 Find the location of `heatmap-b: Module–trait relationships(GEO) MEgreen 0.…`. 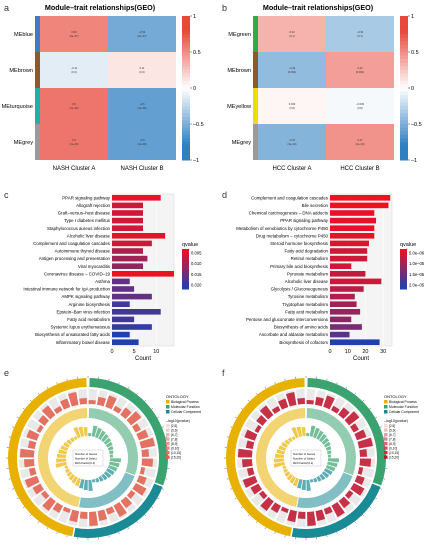

heatmap-b: Module–trait relationships(GEO) MEgreen 0.… is located at coordinates (324, 87).